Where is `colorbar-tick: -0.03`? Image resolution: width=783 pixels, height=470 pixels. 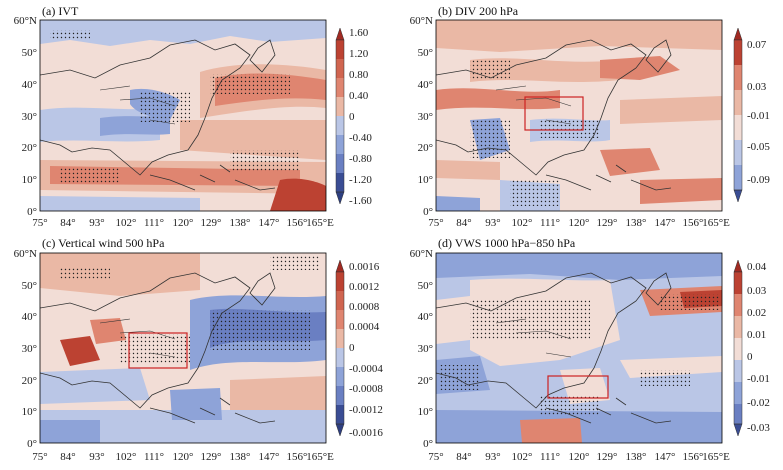
colorbar-tick: -0.03 is located at coordinates (758, 428).